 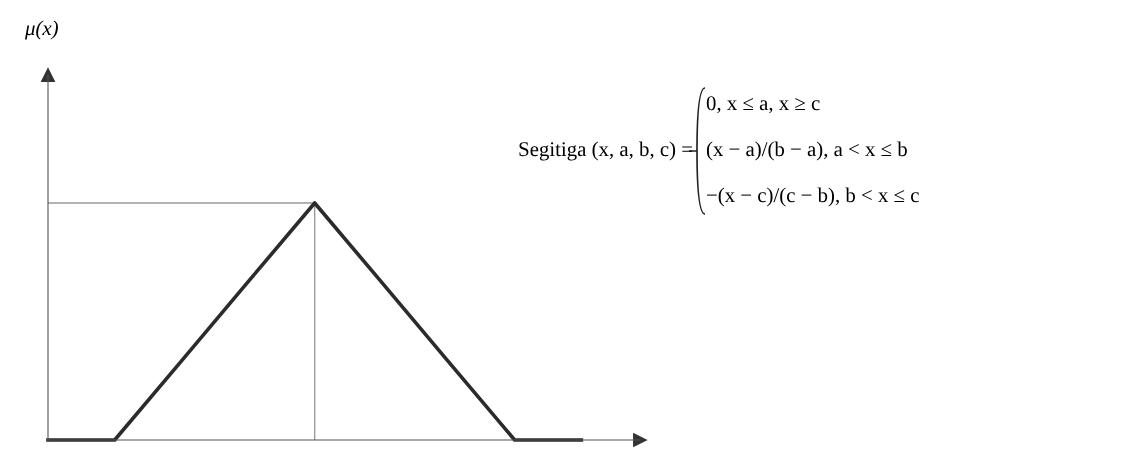 I want to click on text: 0, x ≤ a, x ≥ c, so click(x=763, y=105).